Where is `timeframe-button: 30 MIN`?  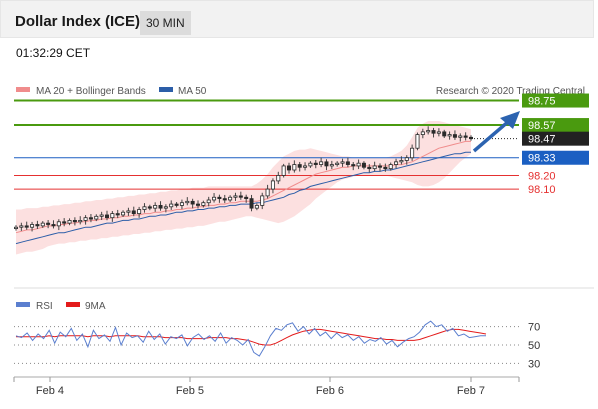 timeframe-button: 30 MIN is located at coordinates (165, 23).